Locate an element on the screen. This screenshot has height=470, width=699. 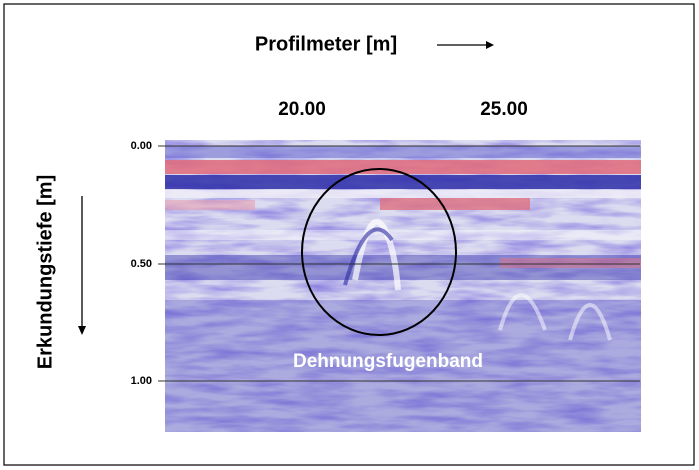
y-tick-label: 0.50 is located at coordinates (141, 264).